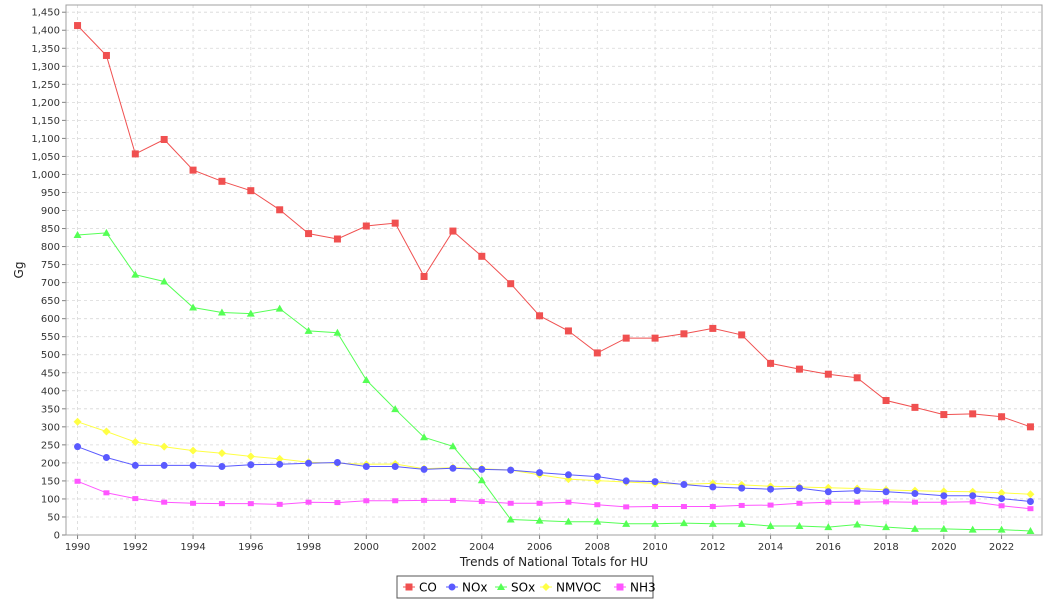 The width and height of the screenshot is (1050, 600). I want to click on y-tick-label: 500, so click(50, 355).